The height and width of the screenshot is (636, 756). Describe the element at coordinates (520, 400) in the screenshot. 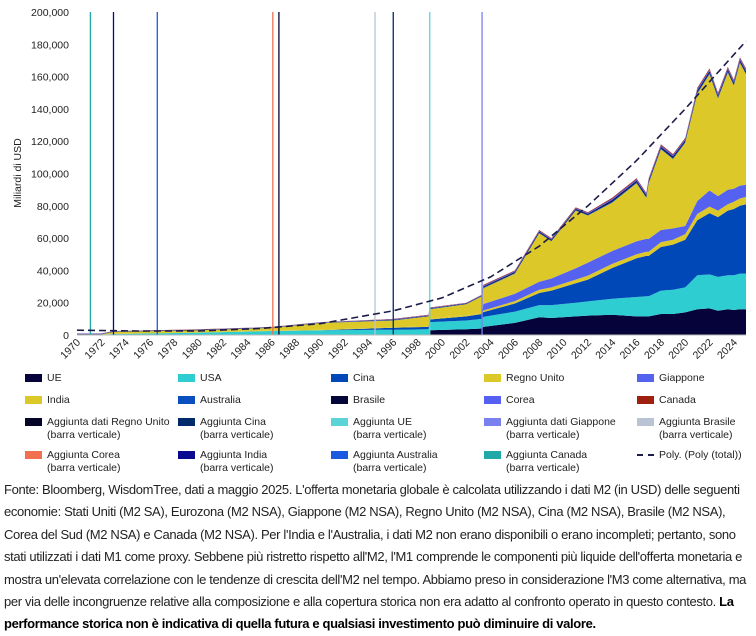

I see `legend-label: Corea` at that location.